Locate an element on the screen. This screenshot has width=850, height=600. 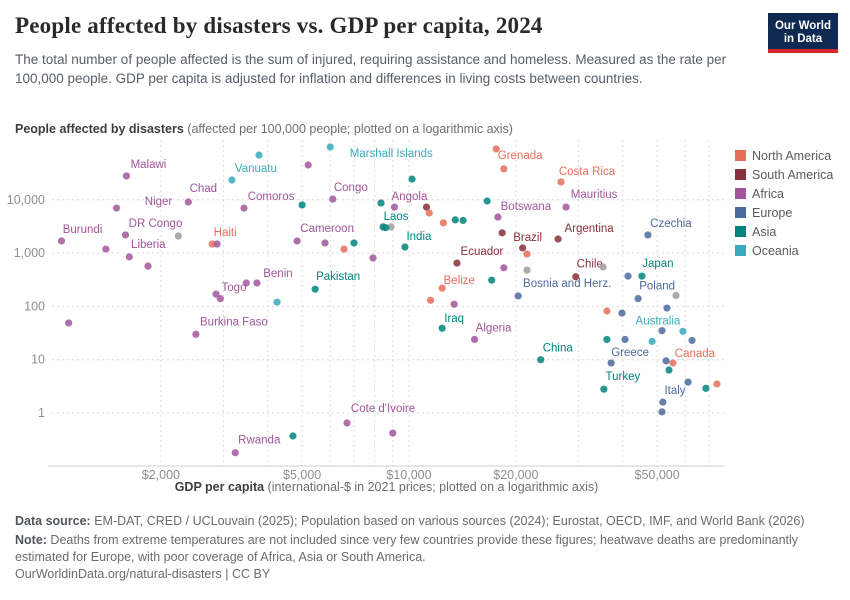
data-point-brazil is located at coordinates (523, 248).